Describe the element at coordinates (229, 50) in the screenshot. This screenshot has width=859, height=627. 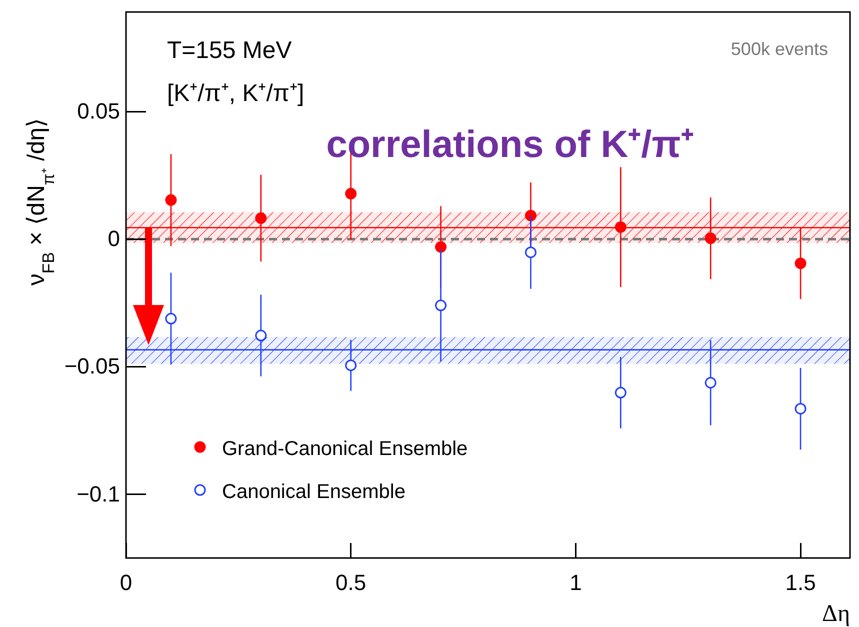
I see `annotation: T=155 MeV` at that location.